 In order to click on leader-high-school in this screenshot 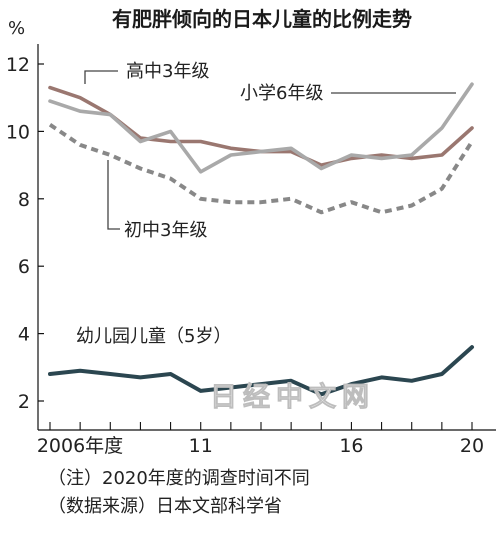, I will do `click(101, 77)`.